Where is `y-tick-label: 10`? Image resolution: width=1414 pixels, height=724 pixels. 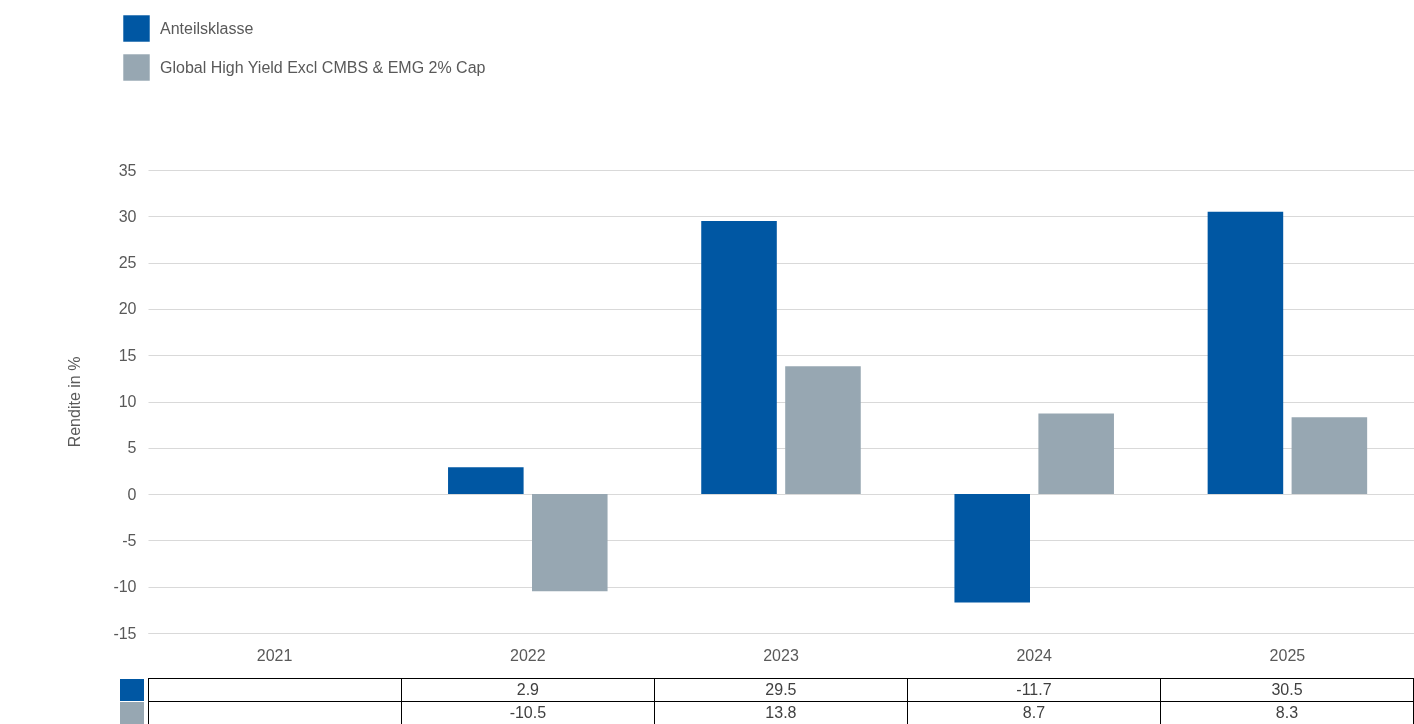
y-tick-label: 10 is located at coordinates (127, 401).